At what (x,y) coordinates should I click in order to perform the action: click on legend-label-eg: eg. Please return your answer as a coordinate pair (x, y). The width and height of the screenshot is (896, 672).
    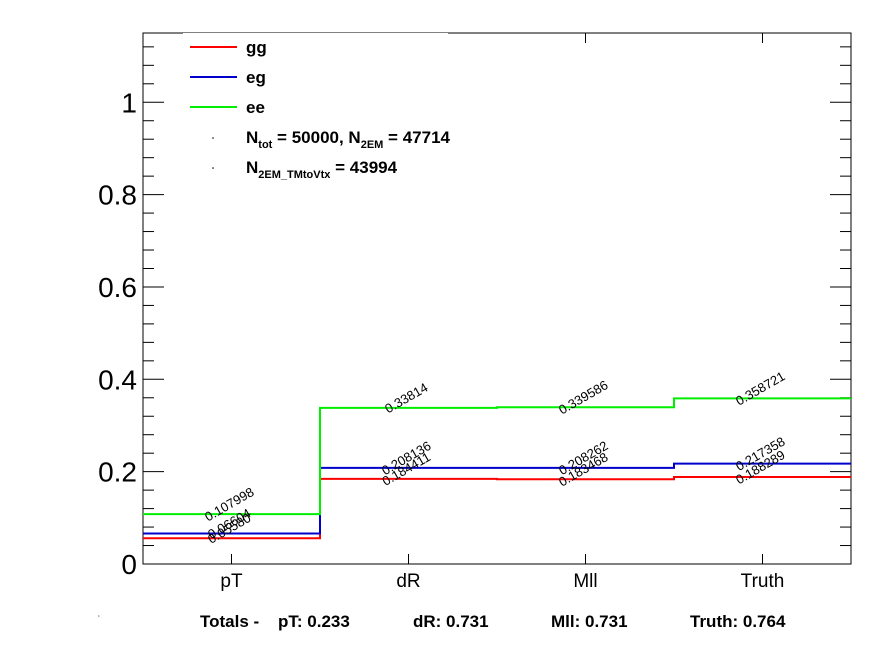
    Looking at the image, I should click on (256, 77).